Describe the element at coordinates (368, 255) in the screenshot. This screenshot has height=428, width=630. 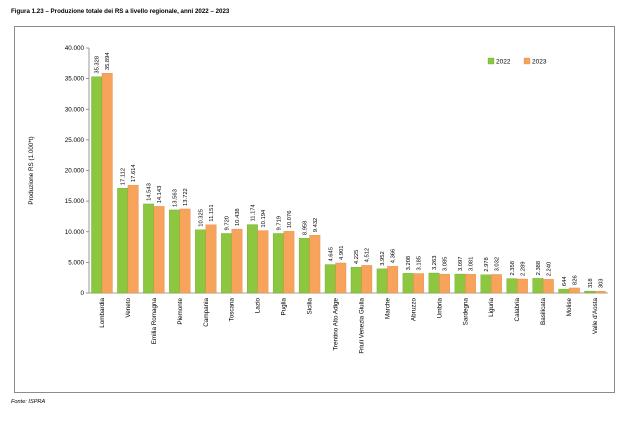
I see `data-label-2023: 4.512` at that location.